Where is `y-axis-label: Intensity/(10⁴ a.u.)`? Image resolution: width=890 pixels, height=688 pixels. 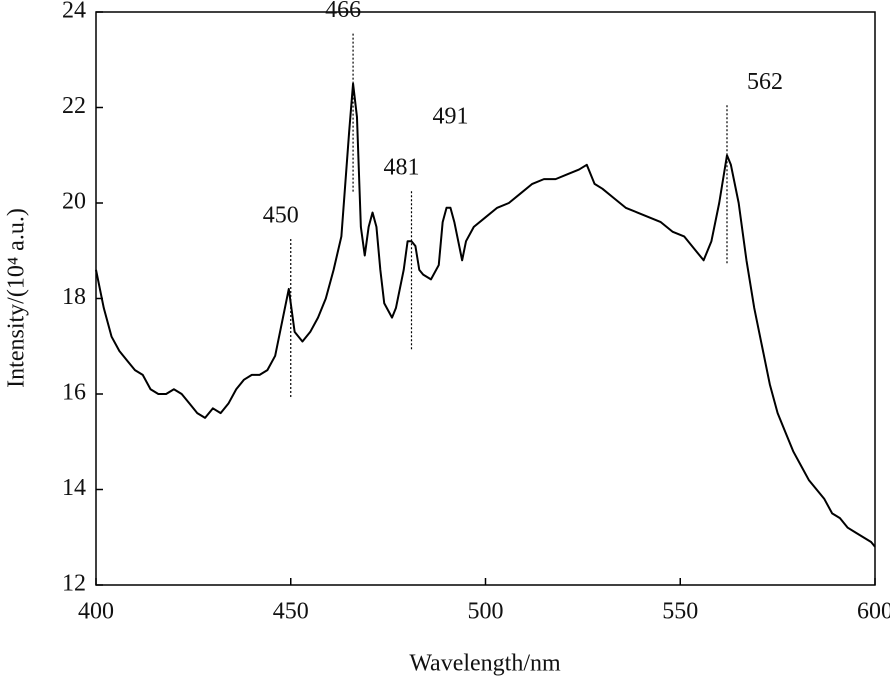
y-axis-label: Intensity/(10⁴ a.u.) is located at coordinates (17, 298).